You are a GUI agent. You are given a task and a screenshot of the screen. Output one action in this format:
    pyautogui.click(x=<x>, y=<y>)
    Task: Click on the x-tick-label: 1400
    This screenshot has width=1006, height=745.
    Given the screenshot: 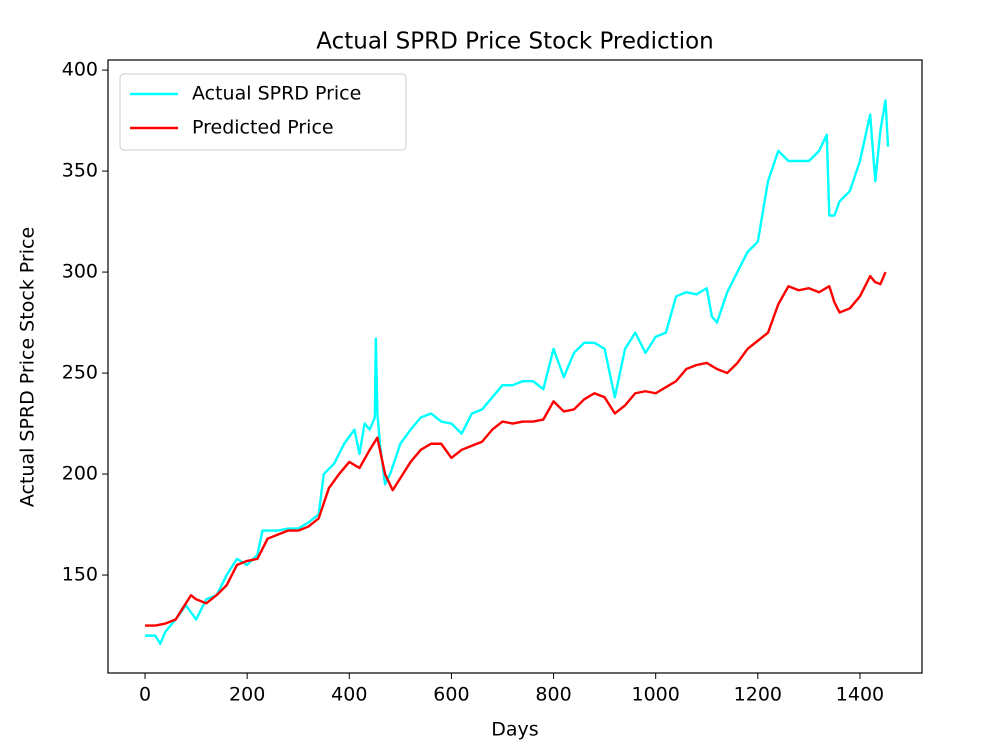 What is the action you would take?
    pyautogui.click(x=860, y=695)
    